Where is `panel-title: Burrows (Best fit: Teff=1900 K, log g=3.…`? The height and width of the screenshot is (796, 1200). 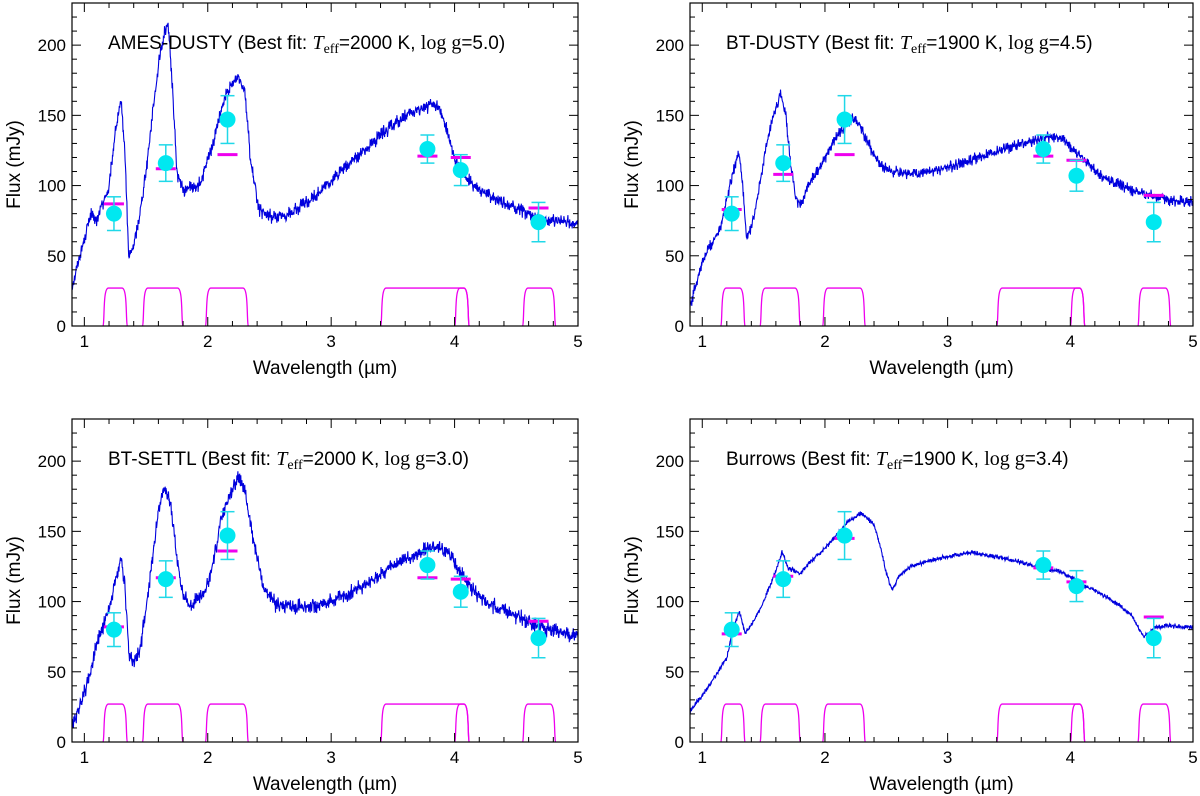
panel-title: Burrows (Best fit: Teff=1900 K, log g=3.… is located at coordinates (897, 460).